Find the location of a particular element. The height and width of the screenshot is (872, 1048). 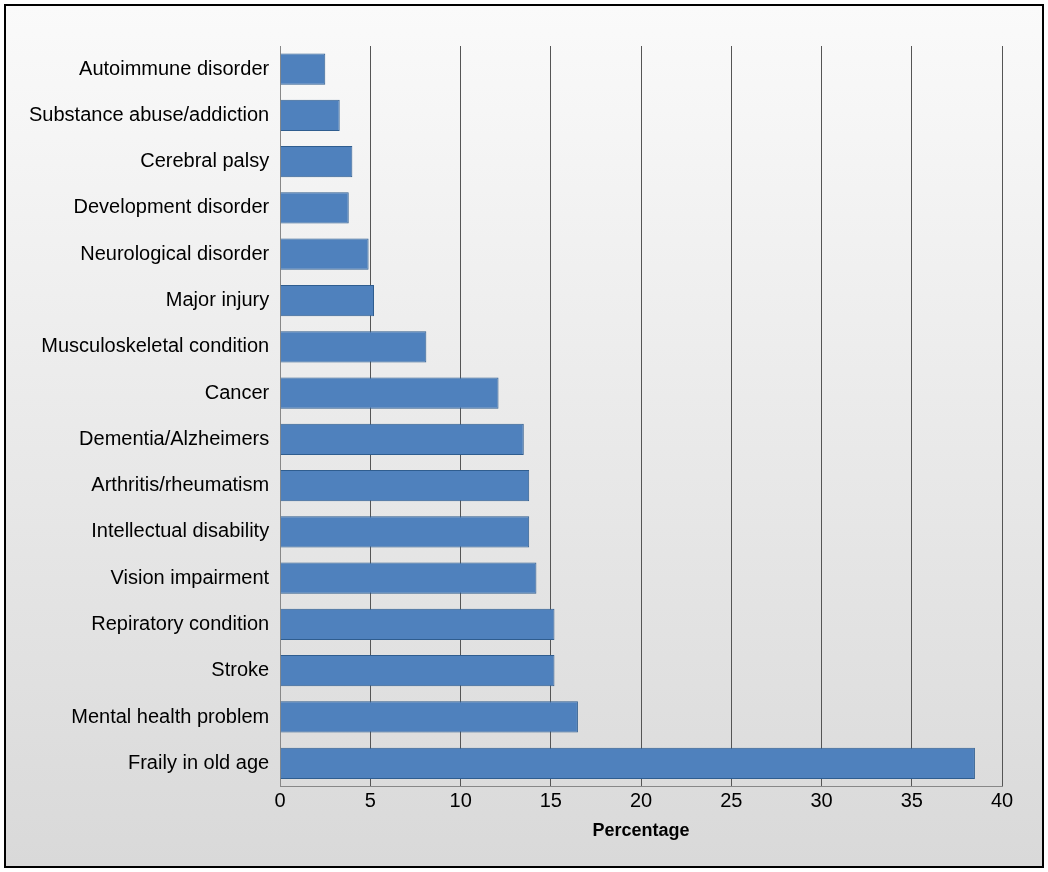

y-tick-label: Cerebral palsy is located at coordinates (205, 160).